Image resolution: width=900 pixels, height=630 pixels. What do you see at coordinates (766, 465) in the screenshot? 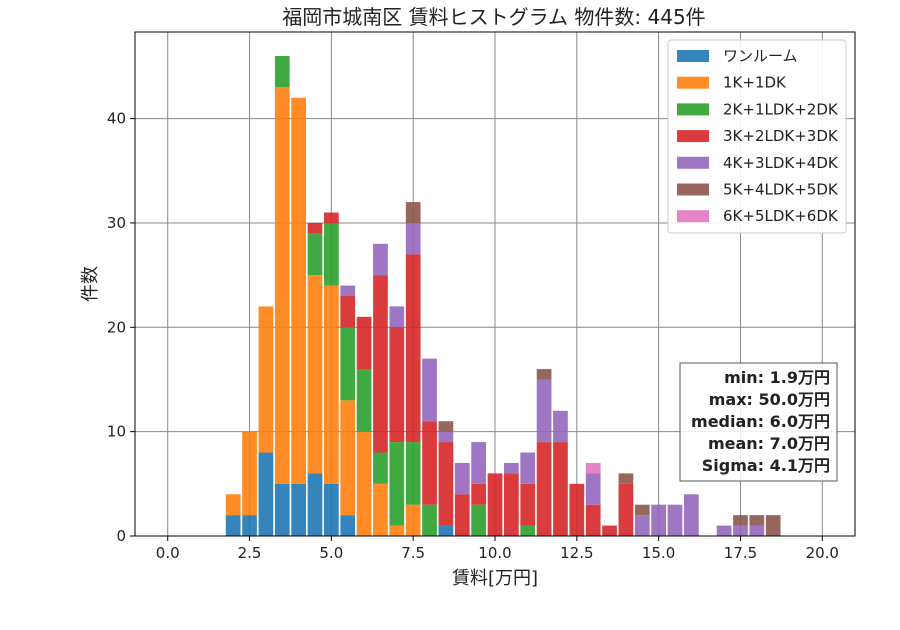
I see `stats-sigma: Sigma: 4.1万円` at bounding box center [766, 465].